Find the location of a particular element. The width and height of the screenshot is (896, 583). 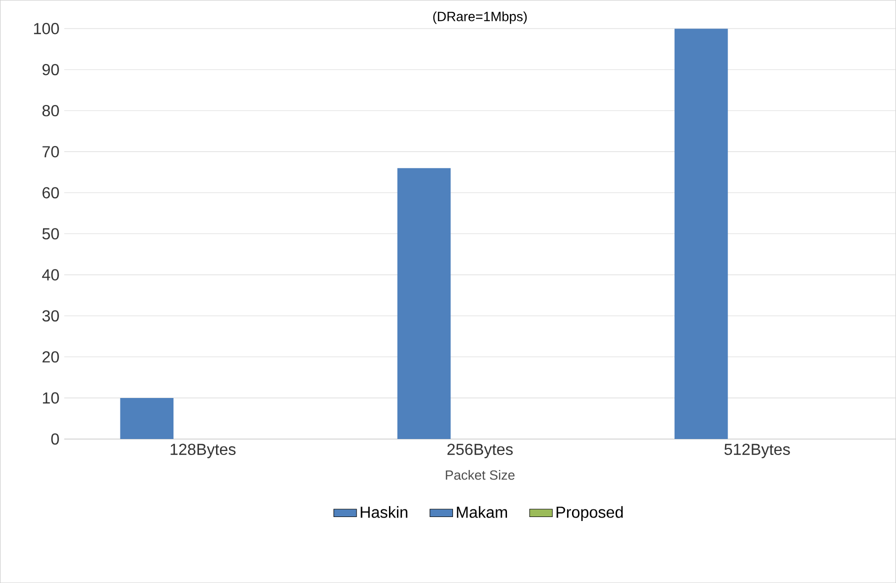

legend-label: Haskin is located at coordinates (384, 512).